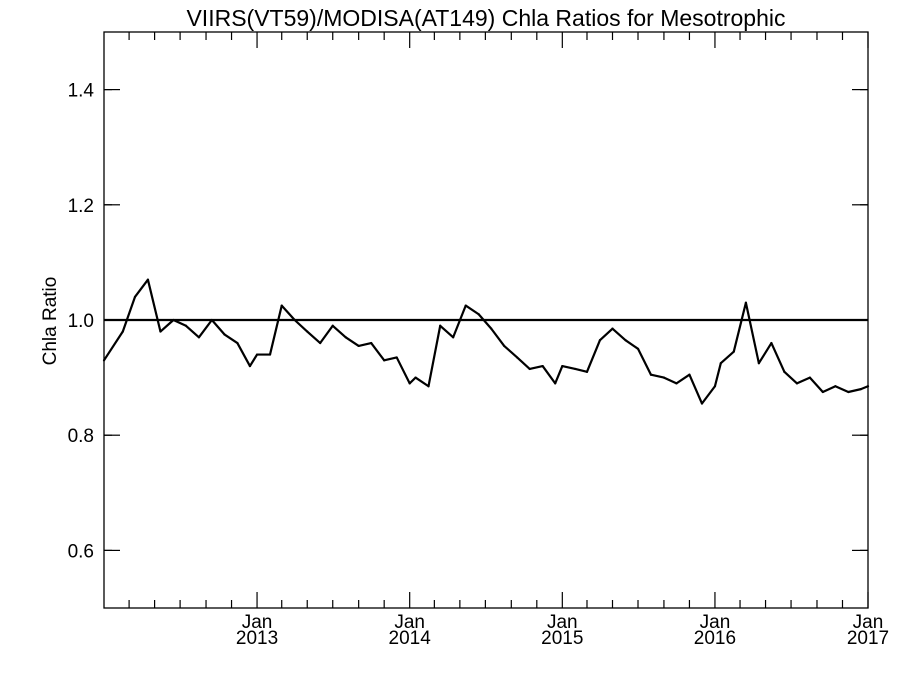 Image resolution: width=900 pixels, height=675 pixels. Describe the element at coordinates (50, 321) in the screenshot. I see `y-axis-title: Chla Ratio` at that location.